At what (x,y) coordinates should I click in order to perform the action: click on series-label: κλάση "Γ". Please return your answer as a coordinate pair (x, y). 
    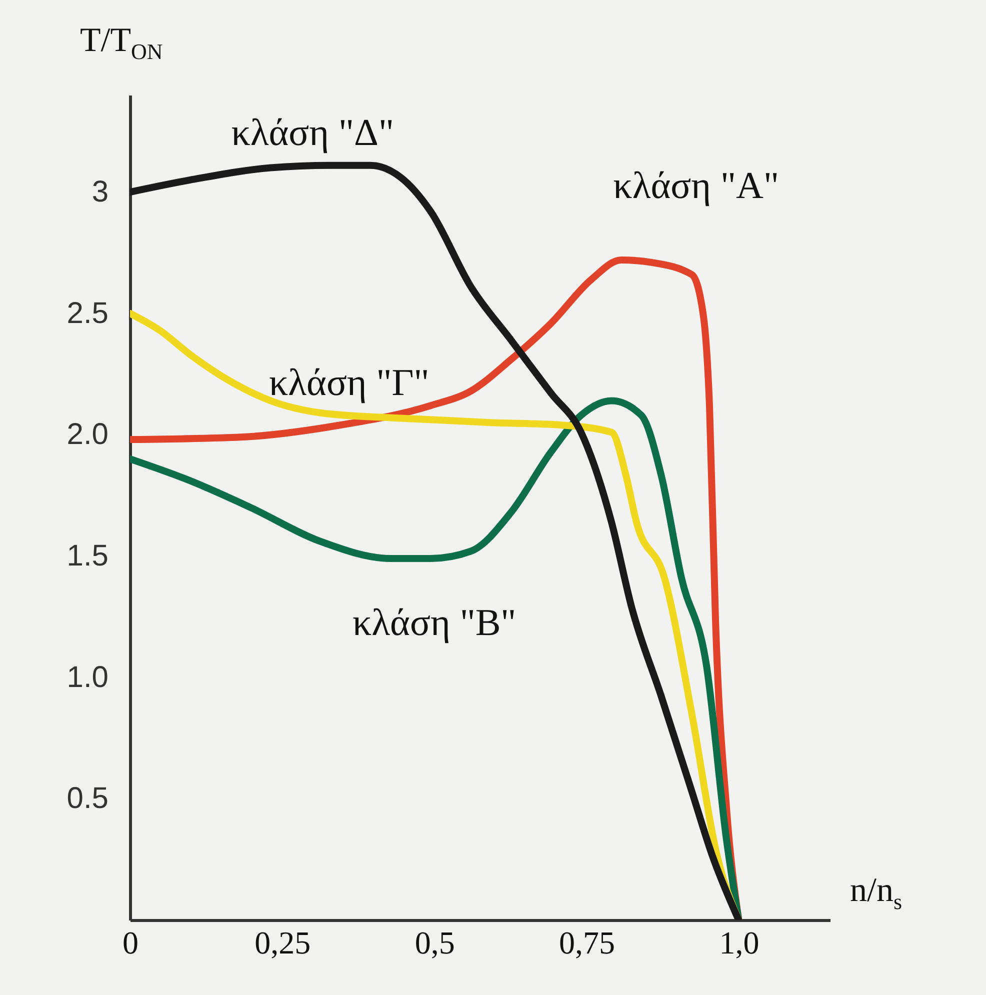
    Looking at the image, I should click on (349, 383).